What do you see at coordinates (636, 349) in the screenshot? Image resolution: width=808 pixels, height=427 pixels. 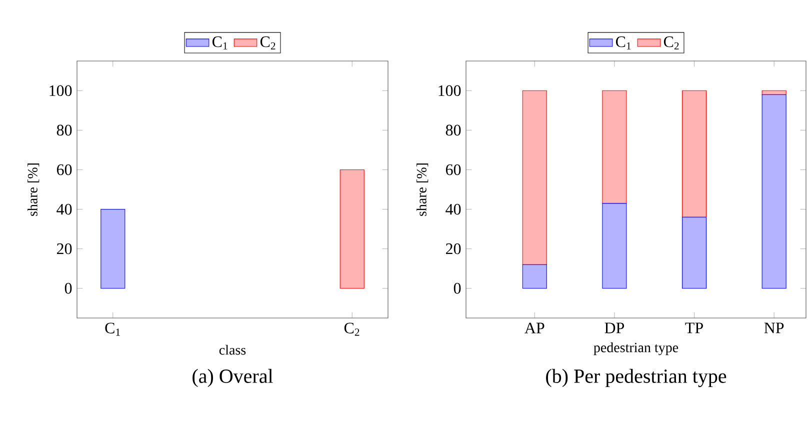 I see `x-axis-title: pedestrian type` at bounding box center [636, 349].